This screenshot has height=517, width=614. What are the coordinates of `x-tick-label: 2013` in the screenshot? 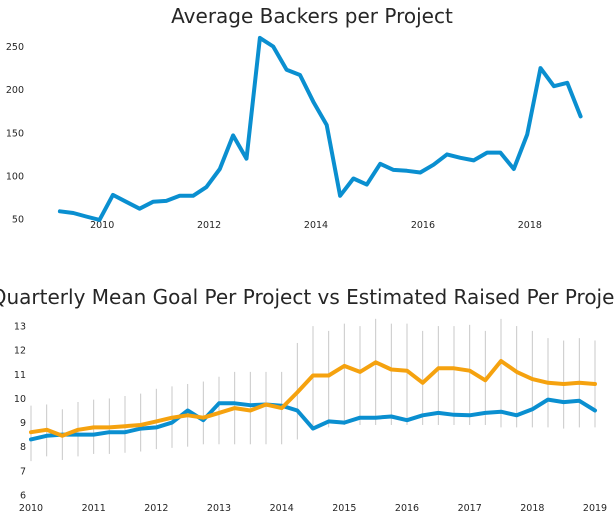 It's located at (219, 508).